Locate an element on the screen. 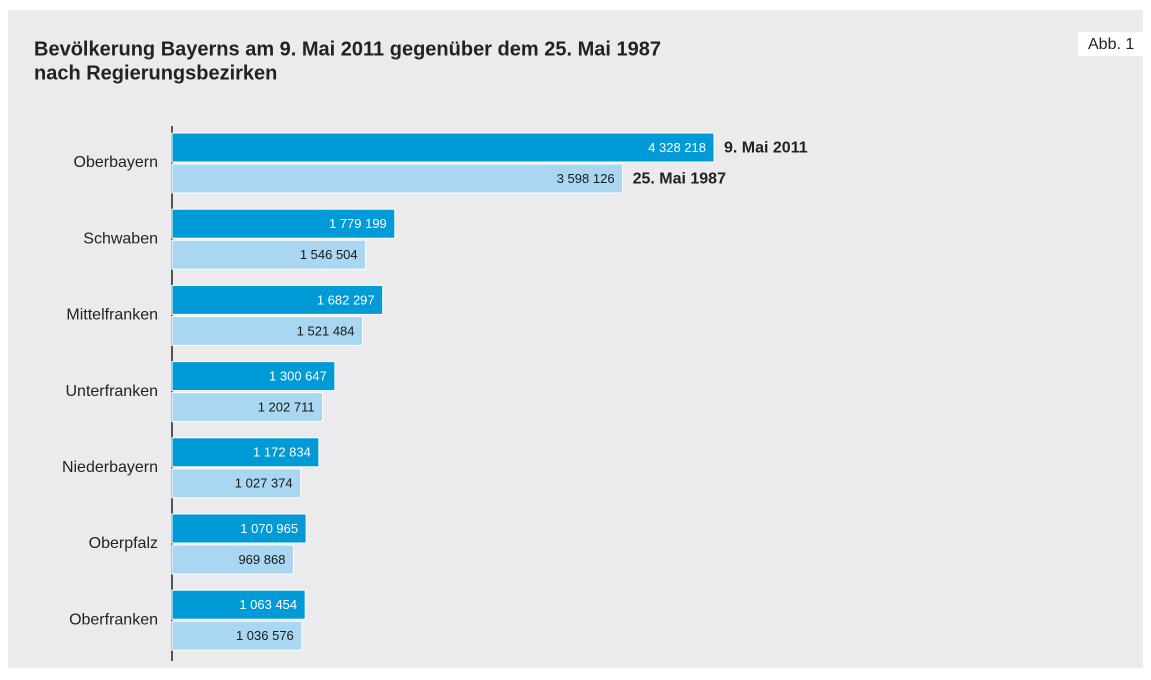 The width and height of the screenshot is (1151, 680). category-label: Unterfranken is located at coordinates (112, 391).